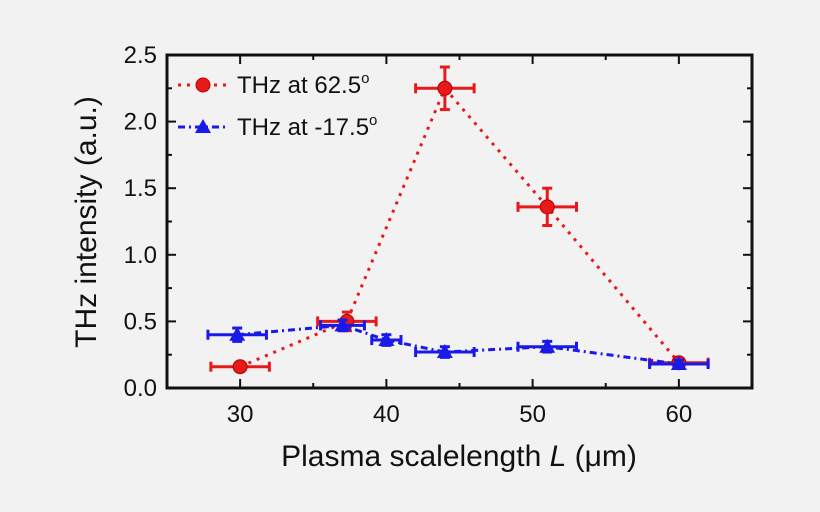 The image size is (820, 512). What do you see at coordinates (203, 126) in the screenshot?
I see `legend-marker-blue` at bounding box center [203, 126].